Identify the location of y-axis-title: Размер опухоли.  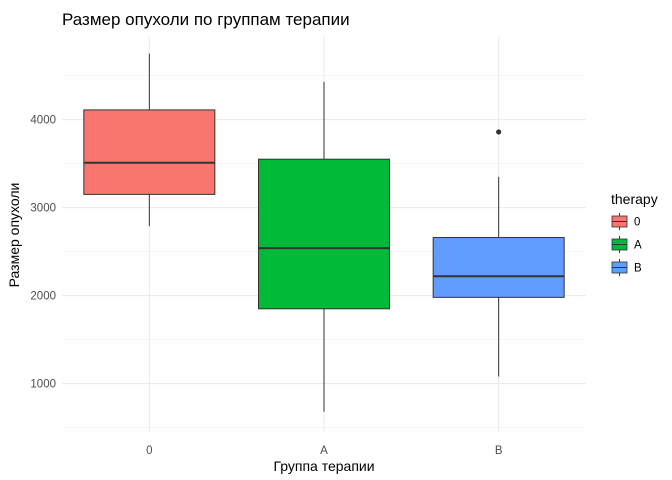
(14, 235).